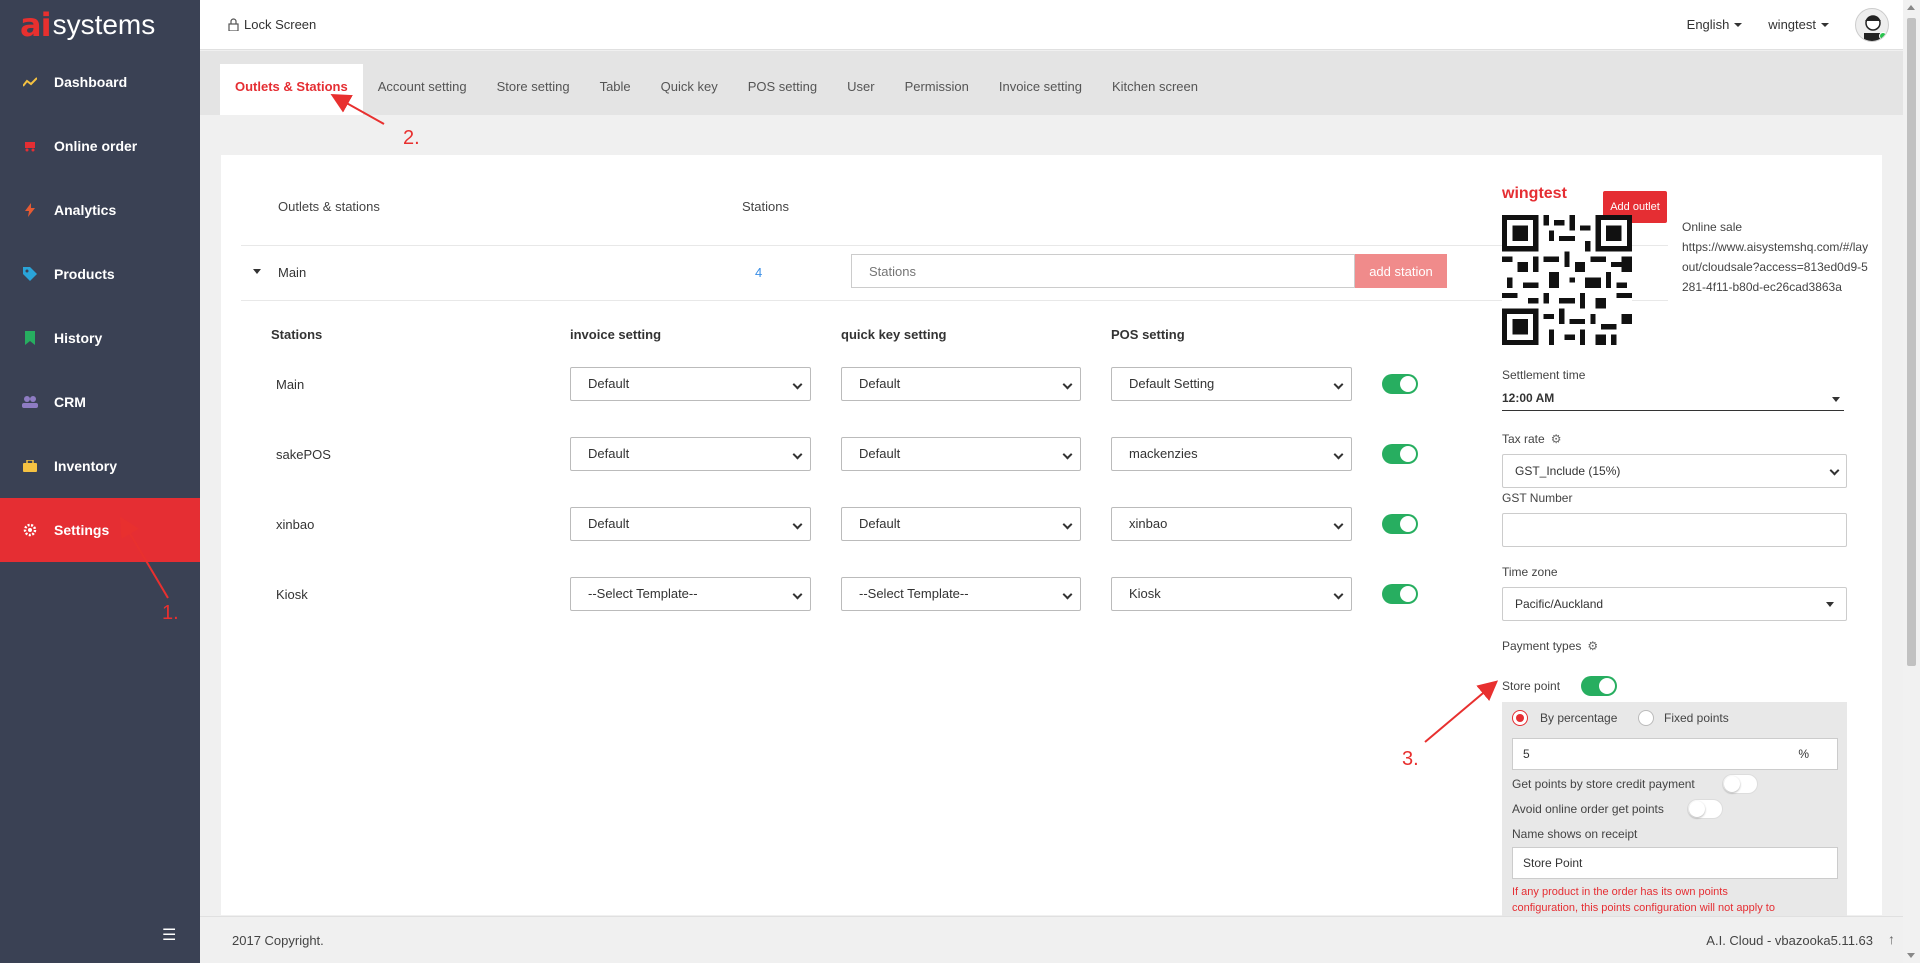 The height and width of the screenshot is (963, 1920). Describe the element at coordinates (961, 594) in the screenshot. I see `quickkey-select: --Select Template--` at that location.